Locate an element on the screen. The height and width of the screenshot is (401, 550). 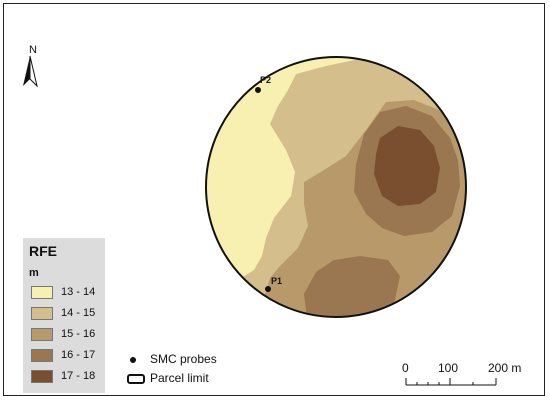
legend-label: 17 - 18 is located at coordinates (78, 376).